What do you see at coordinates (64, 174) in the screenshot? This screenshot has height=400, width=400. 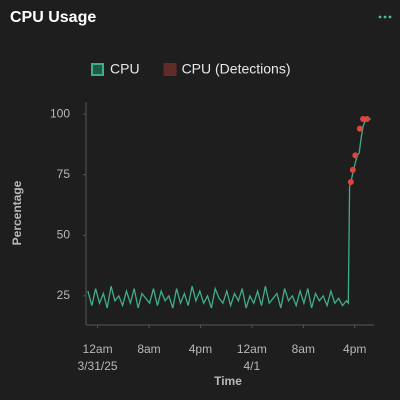 I see `y-tick-label: 75` at bounding box center [64, 174].